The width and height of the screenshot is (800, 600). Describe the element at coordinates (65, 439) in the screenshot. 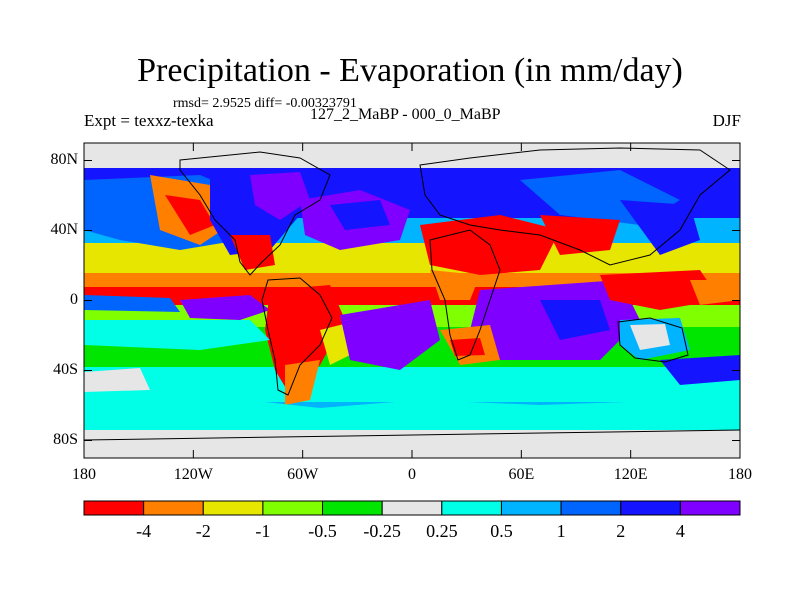

I see `y-tick-label: 80S` at that location.